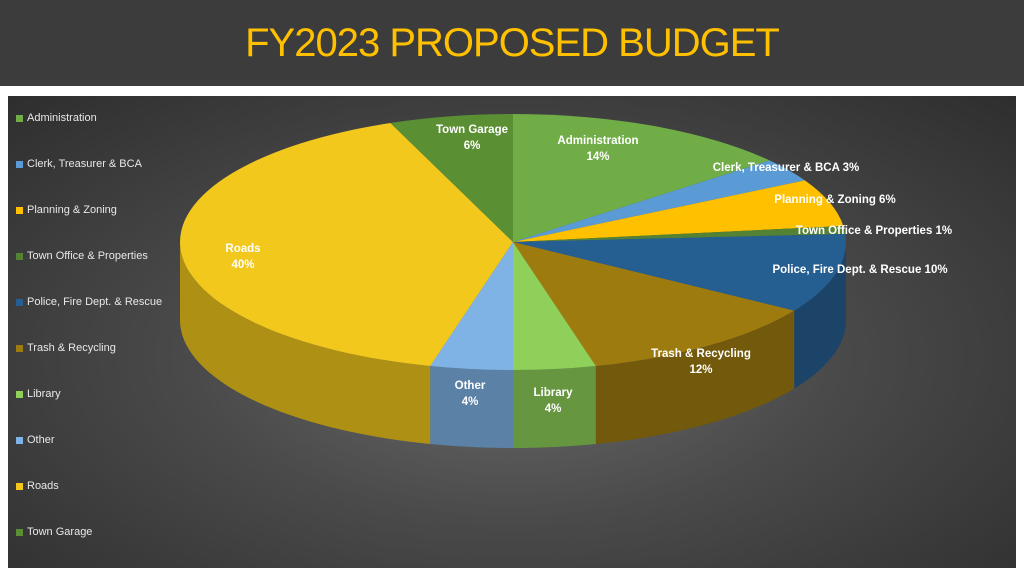  I want to click on pie-side-roads, so click(305, 343).